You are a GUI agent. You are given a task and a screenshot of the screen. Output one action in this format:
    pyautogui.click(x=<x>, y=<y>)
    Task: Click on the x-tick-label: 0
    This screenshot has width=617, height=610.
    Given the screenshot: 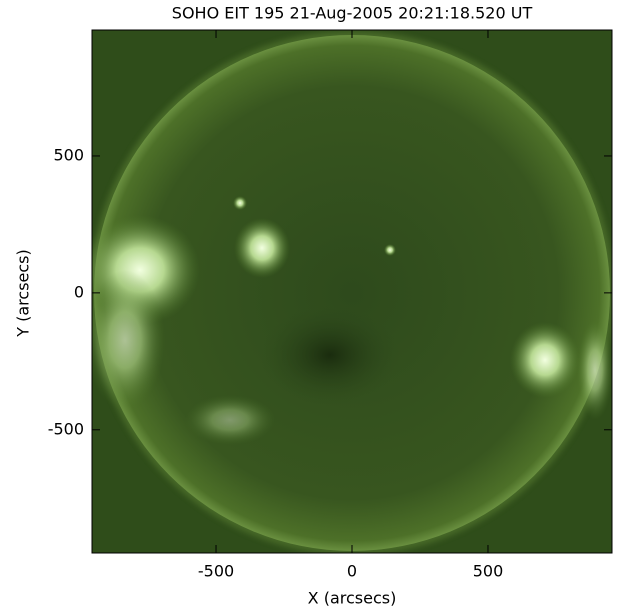 What is the action you would take?
    pyautogui.click(x=352, y=571)
    